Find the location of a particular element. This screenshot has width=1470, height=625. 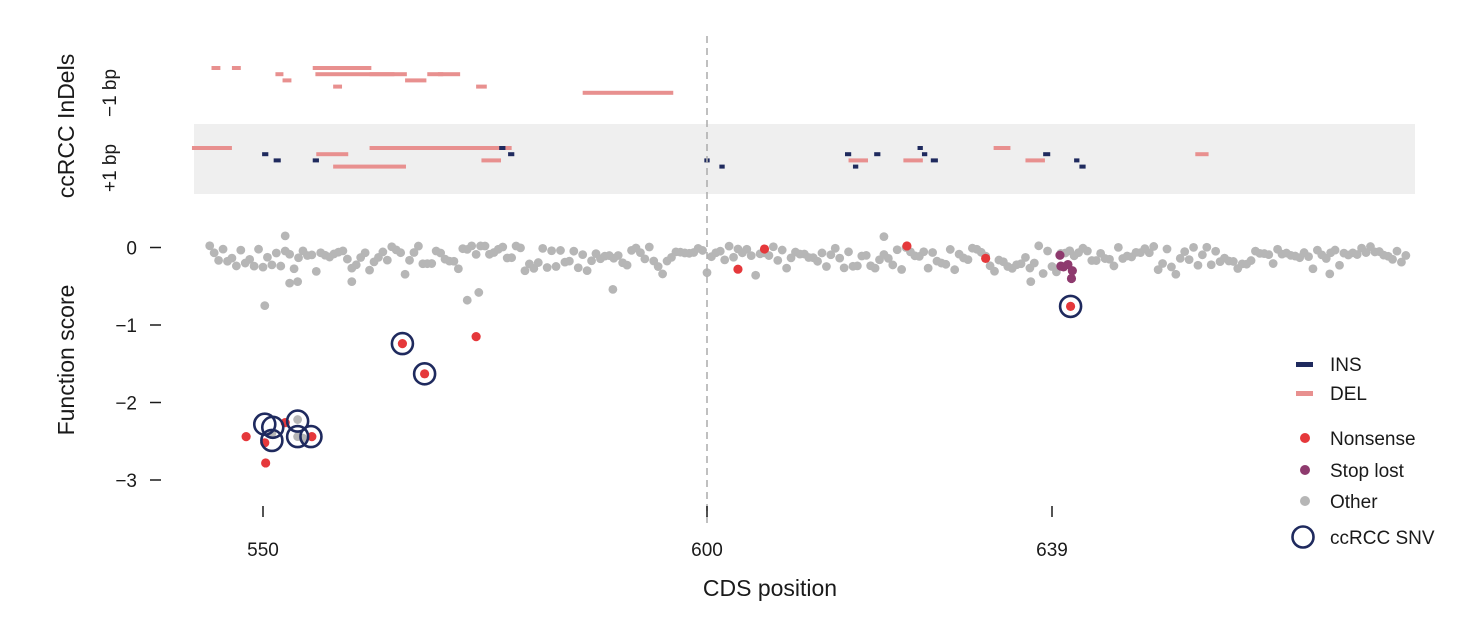

legend-del-marker is located at coordinates (1304, 393).